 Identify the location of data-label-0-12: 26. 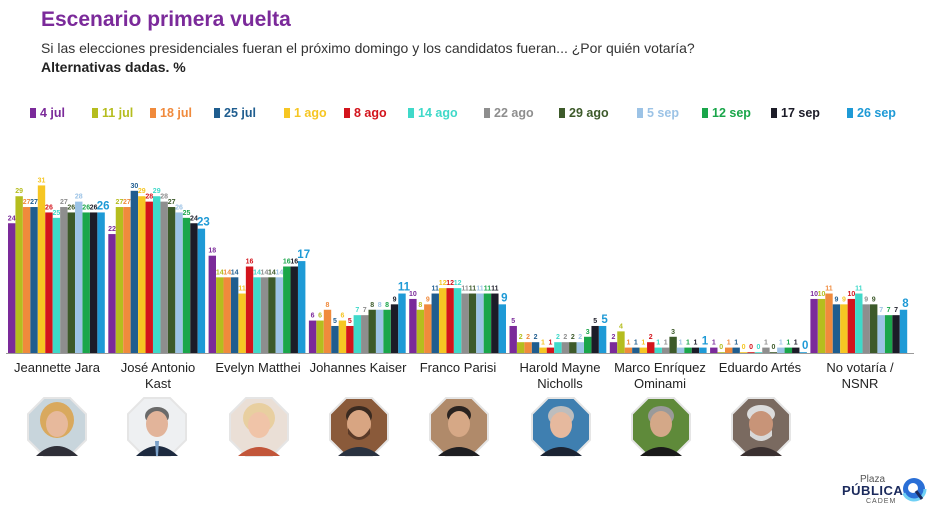
(103, 206).